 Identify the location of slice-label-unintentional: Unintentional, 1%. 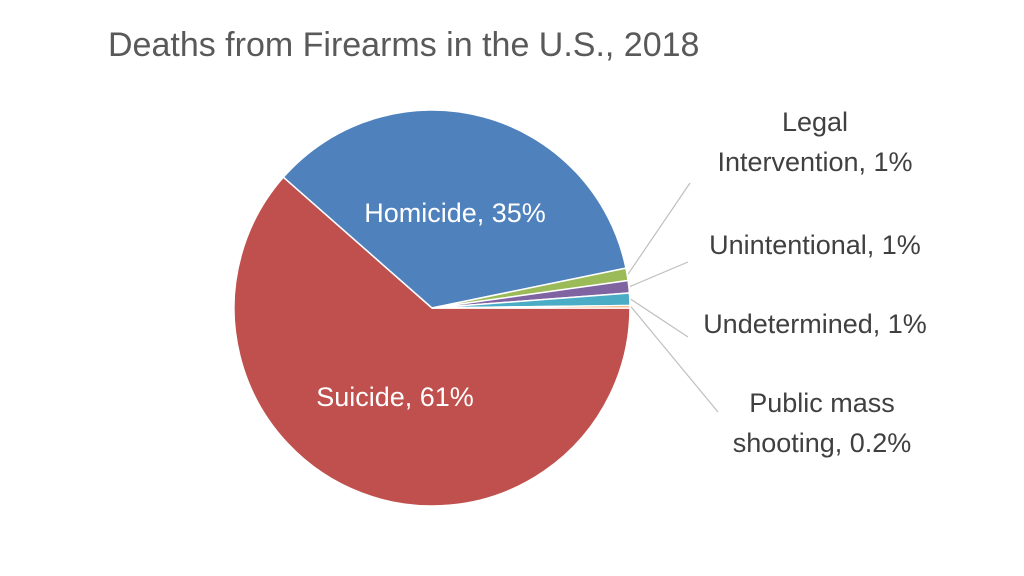
(815, 245).